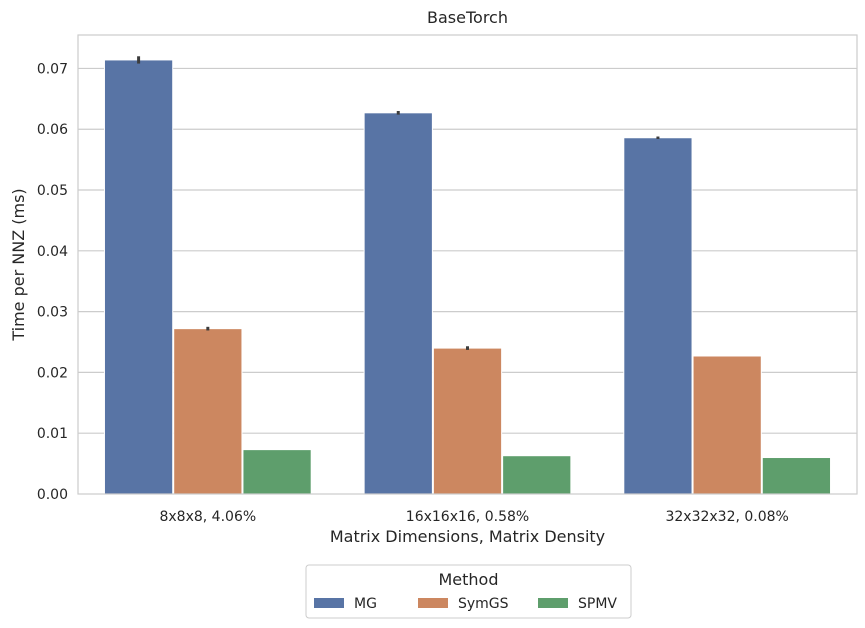 This screenshot has width=865, height=628. What do you see at coordinates (467, 536) in the screenshot?
I see `x-axis-label: Matrix Dimensions, Matrix Density` at bounding box center [467, 536].